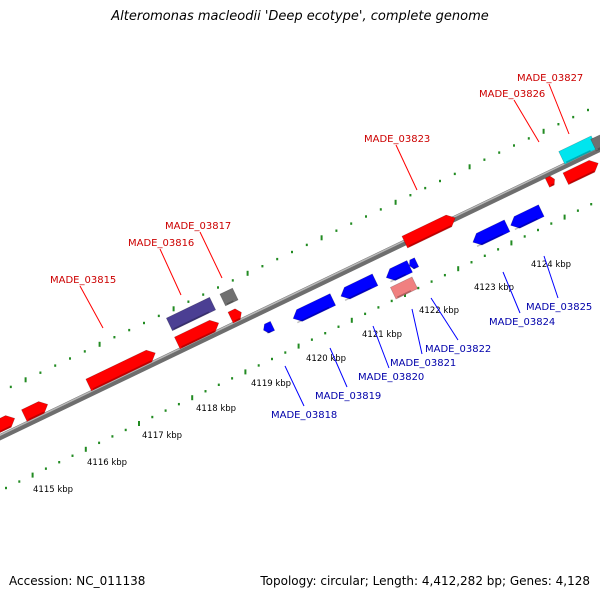 Image resolution: width=600 pixels, height=600 pixels. Describe the element at coordinates (512, 94) in the screenshot. I see `forward-gene-label: MADE_03826` at that location.